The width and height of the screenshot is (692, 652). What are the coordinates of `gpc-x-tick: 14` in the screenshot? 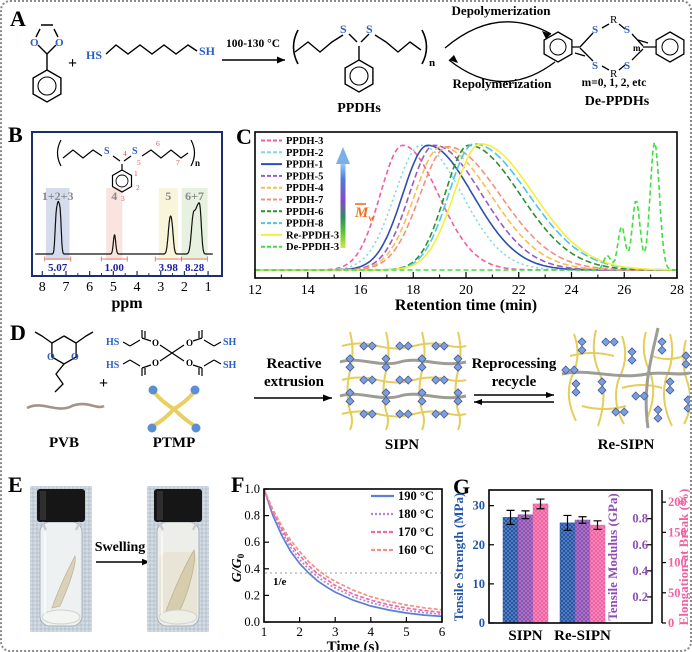 It's located at (308, 290).